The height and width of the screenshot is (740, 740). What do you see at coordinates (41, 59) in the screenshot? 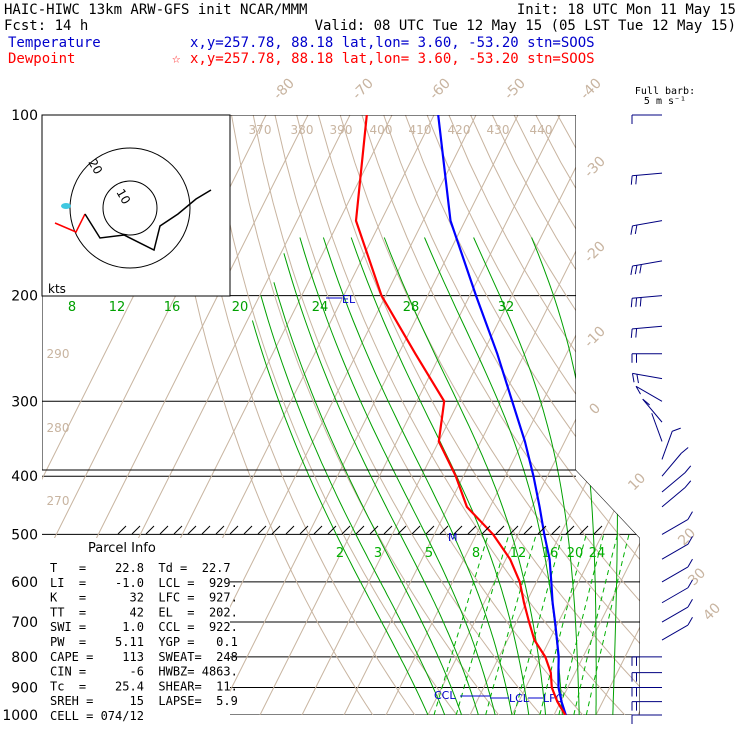
I see `dewpoint-label: Dewpoint` at bounding box center [41, 59].